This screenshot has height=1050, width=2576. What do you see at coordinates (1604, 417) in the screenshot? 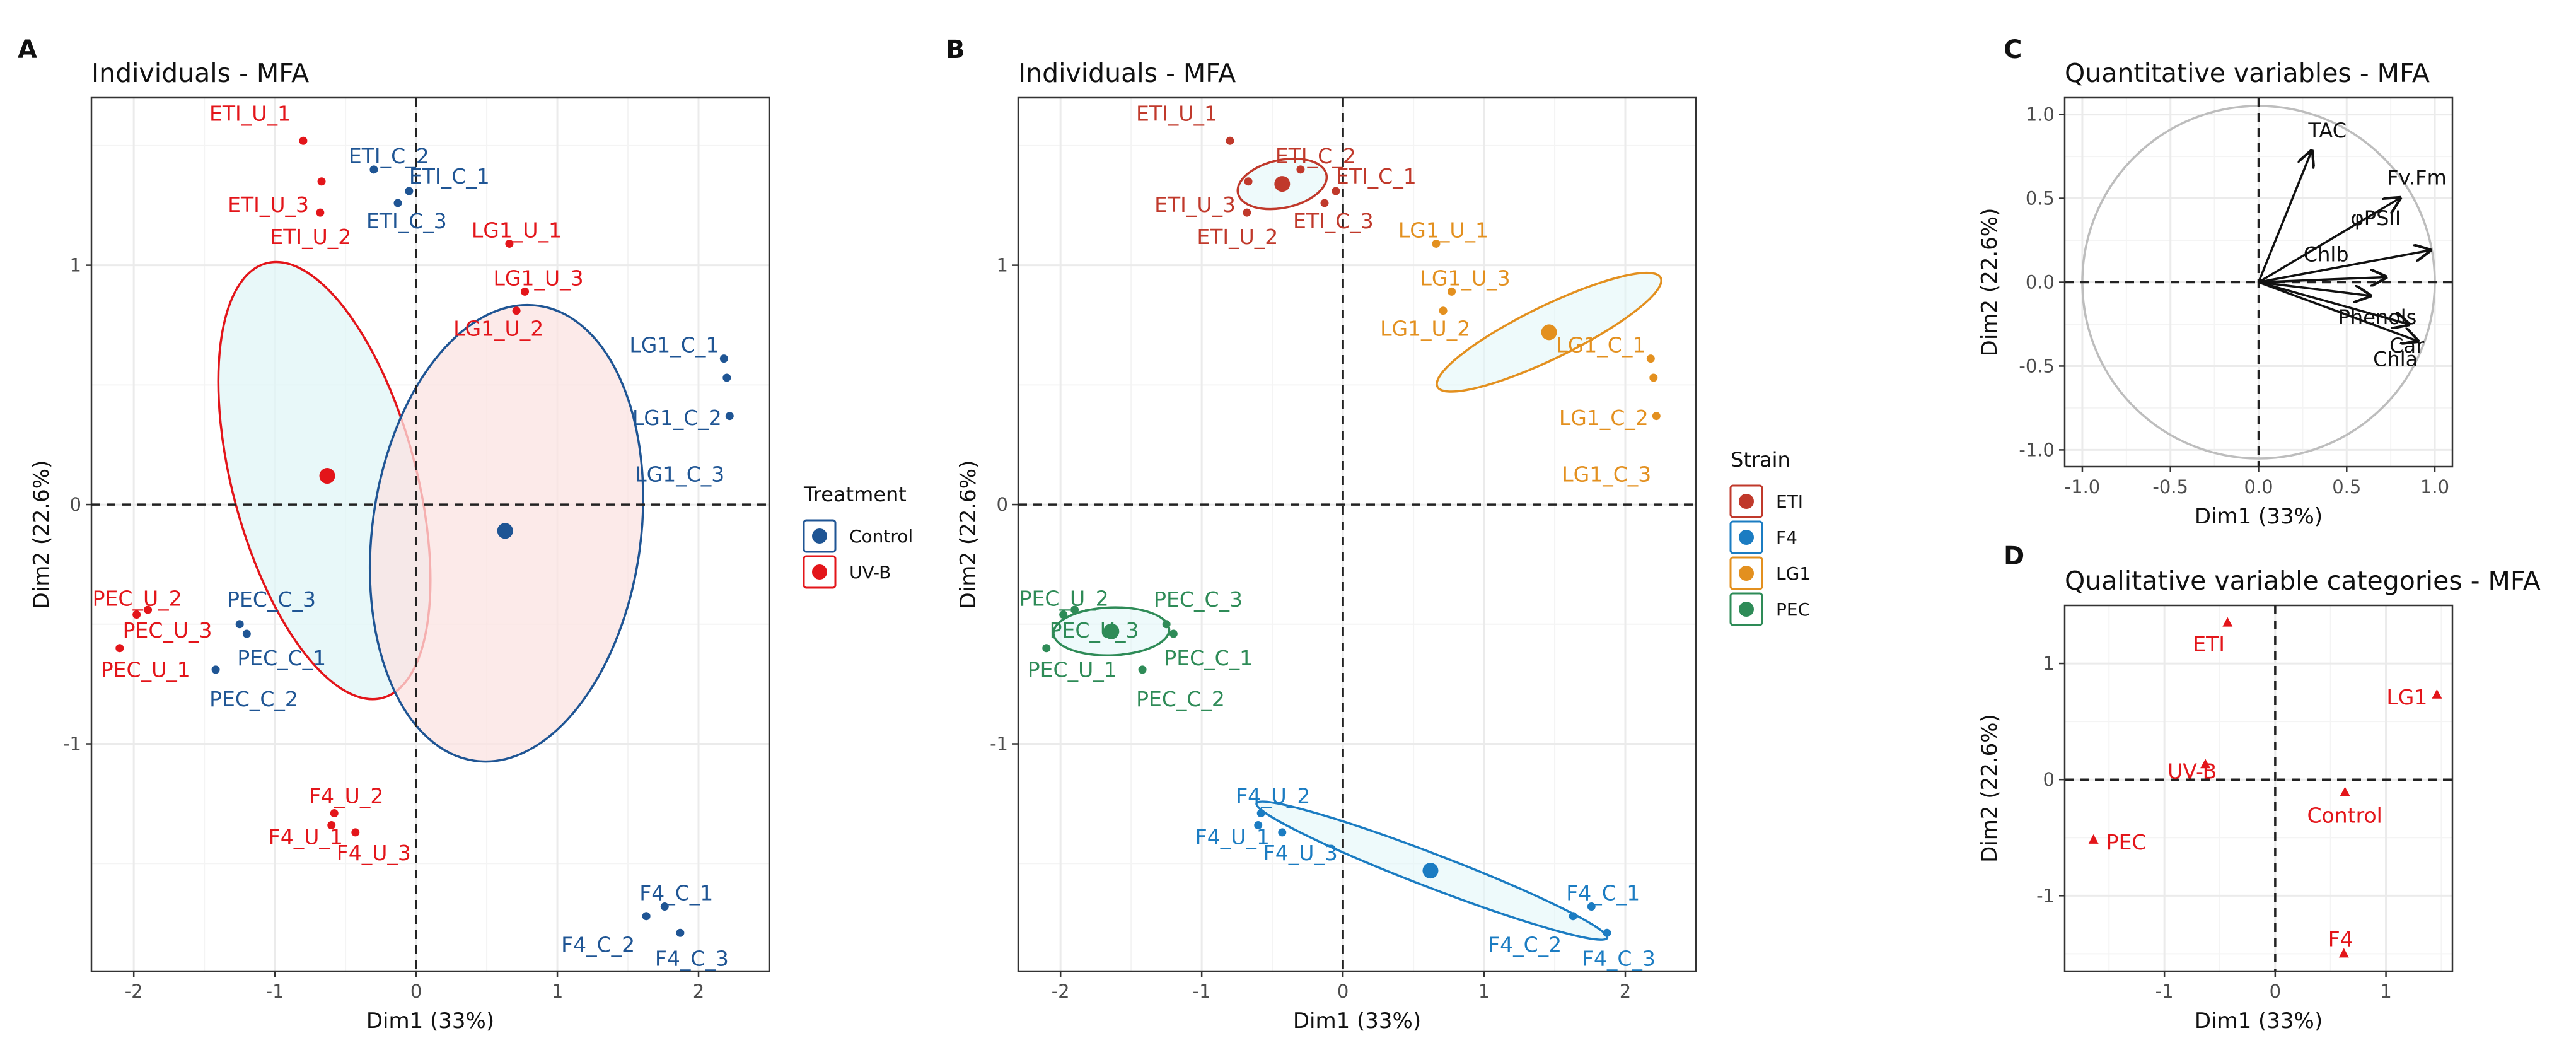
I see `point-label: LG1_C_2` at bounding box center [1604, 417].